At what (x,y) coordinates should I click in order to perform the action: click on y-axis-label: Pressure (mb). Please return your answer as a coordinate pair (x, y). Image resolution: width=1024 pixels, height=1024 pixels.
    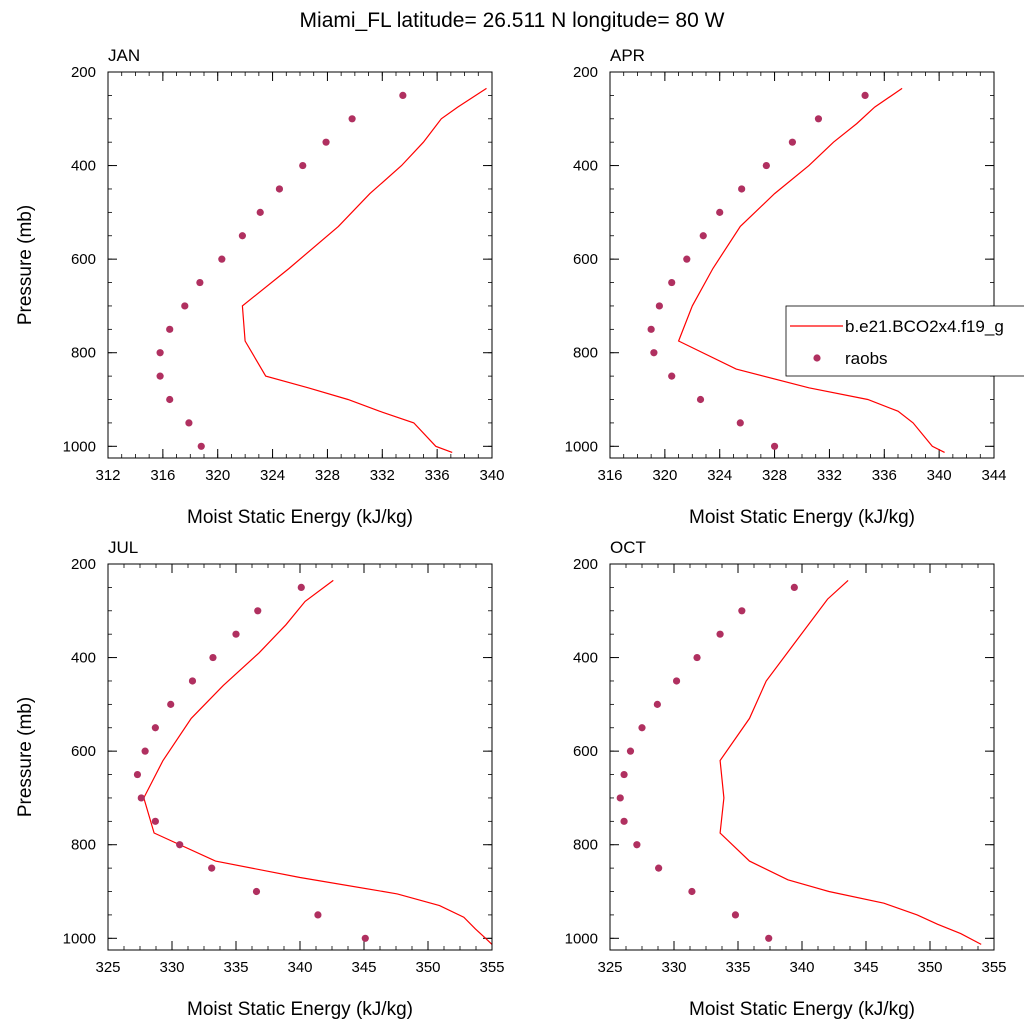
    Looking at the image, I should click on (25, 757).